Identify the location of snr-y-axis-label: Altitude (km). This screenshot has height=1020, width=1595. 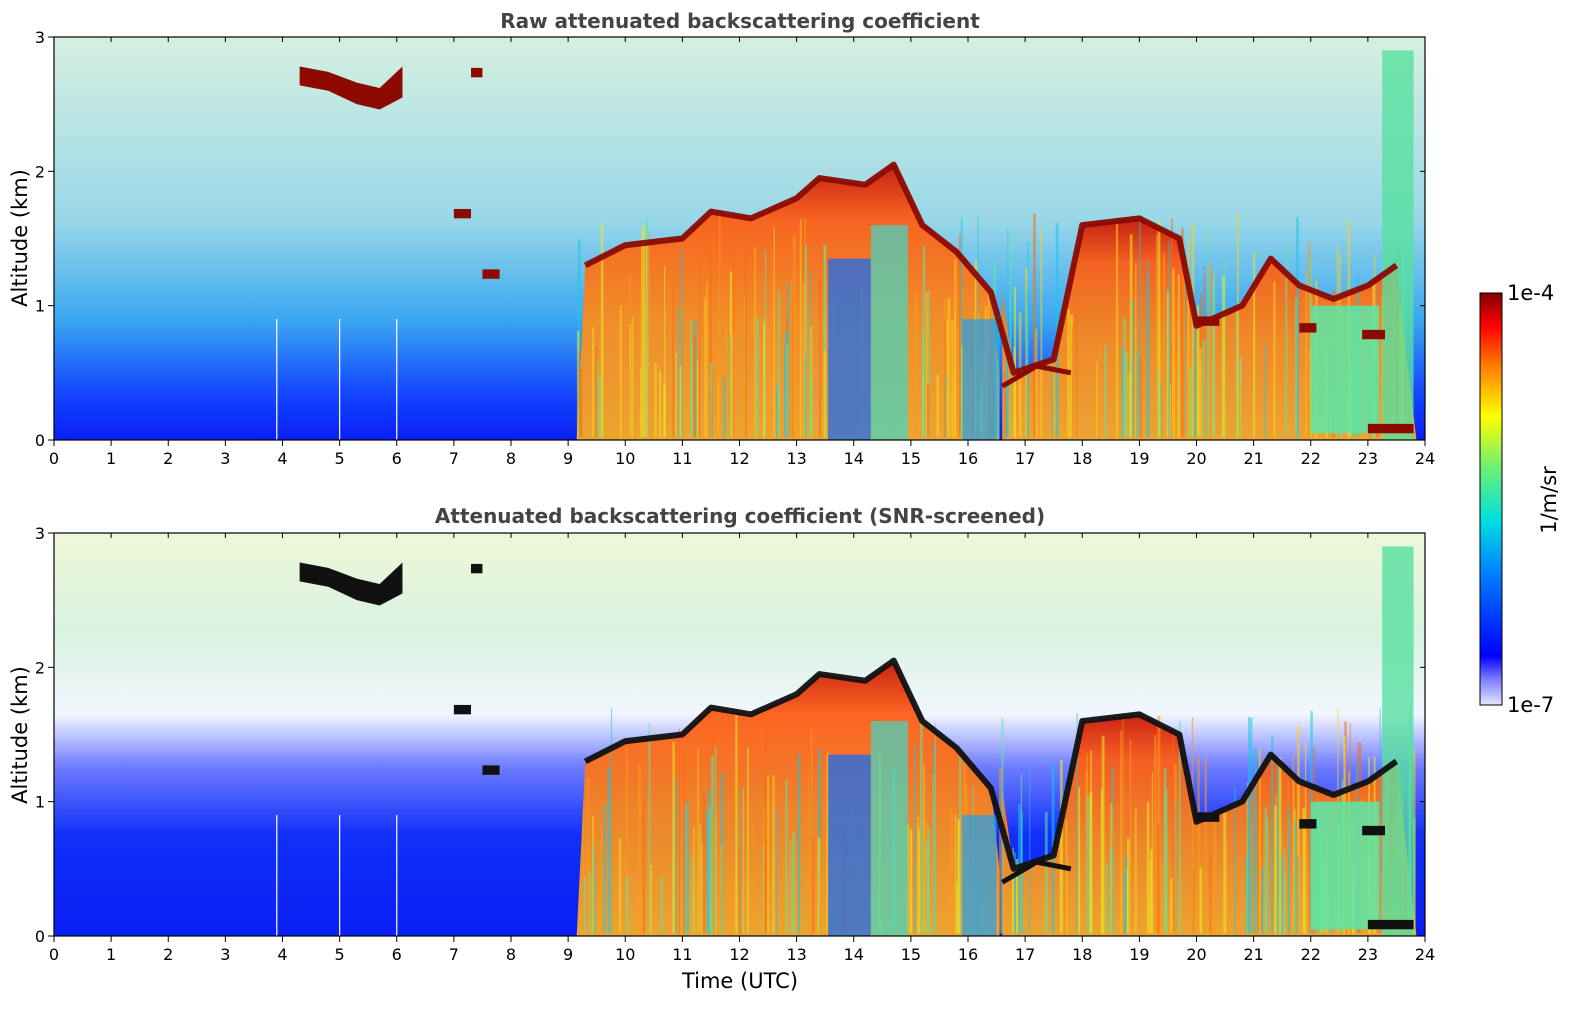
(20, 735).